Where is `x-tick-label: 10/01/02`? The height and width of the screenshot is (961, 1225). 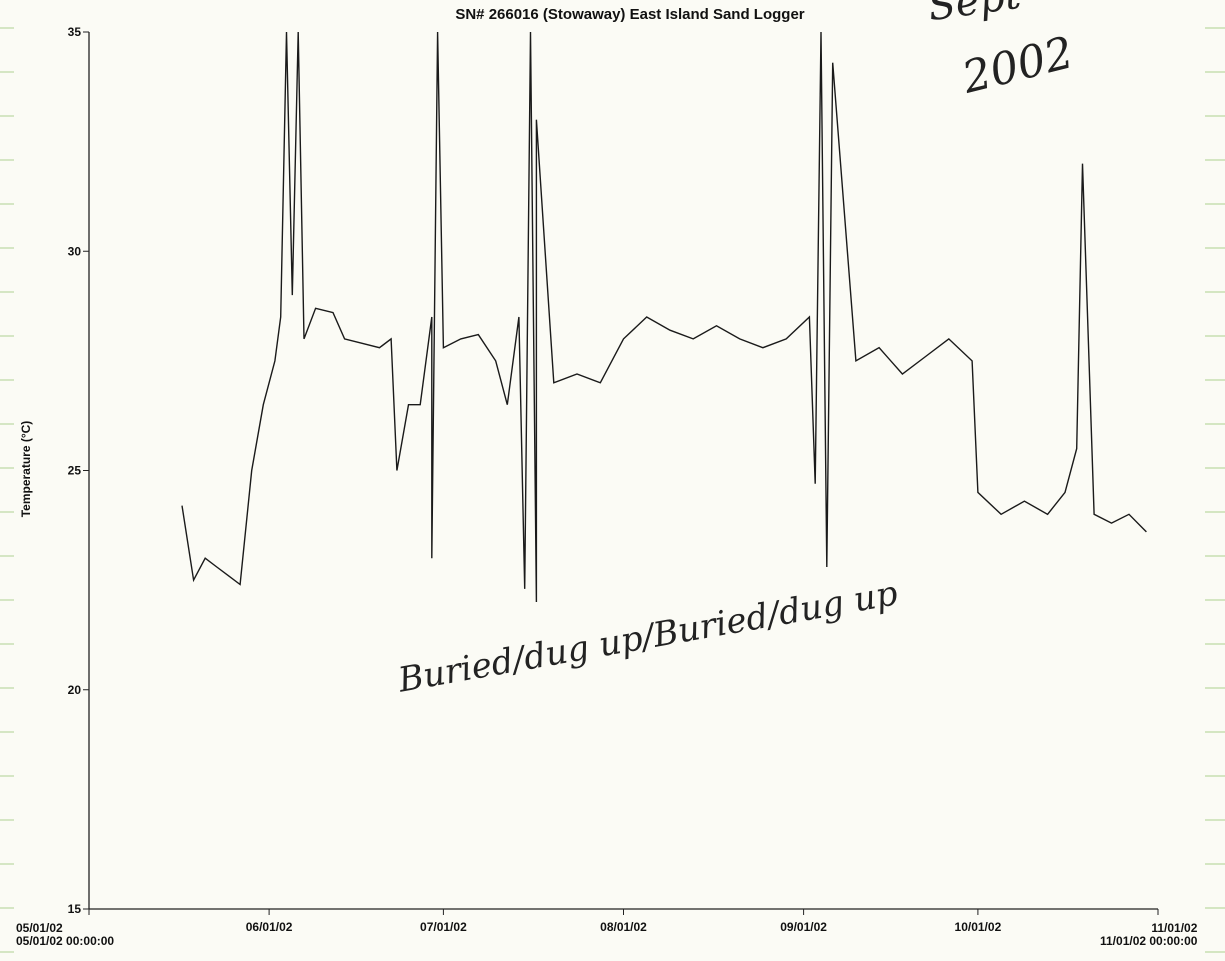
x-tick-label: 10/01/02 is located at coordinates (978, 927).